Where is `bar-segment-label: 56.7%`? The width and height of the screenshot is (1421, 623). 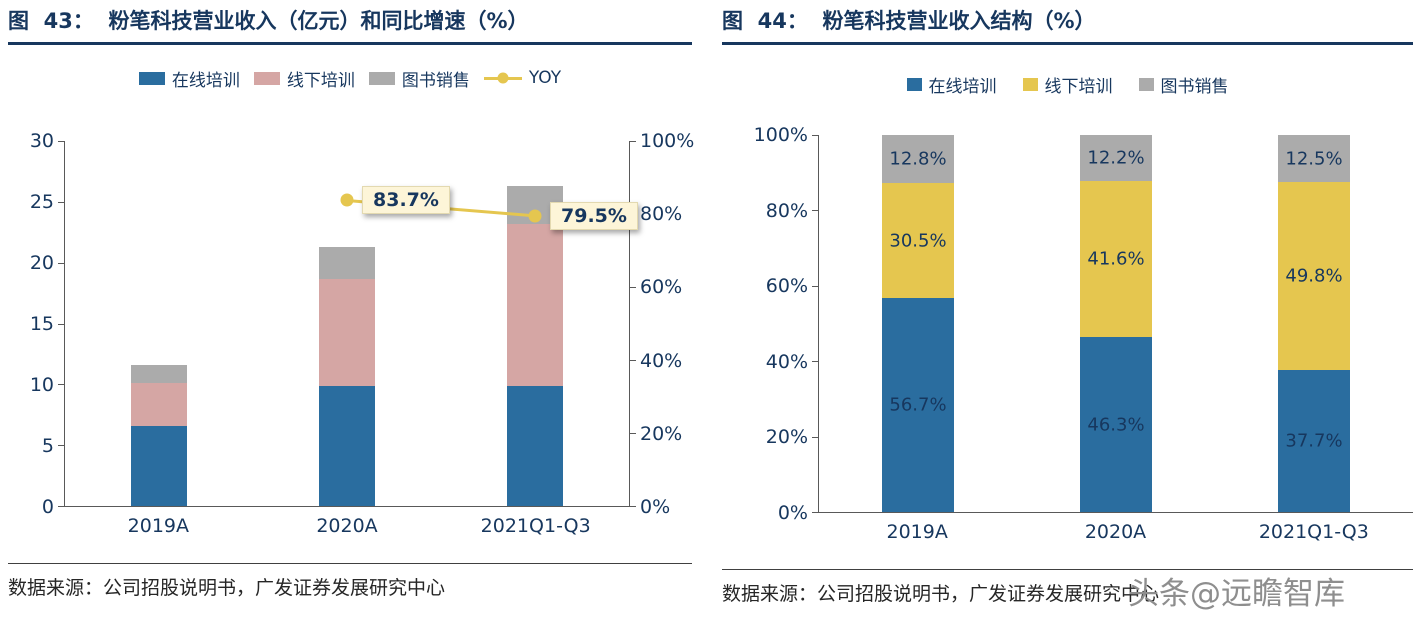 bar-segment-label: 56.7% is located at coordinates (918, 405).